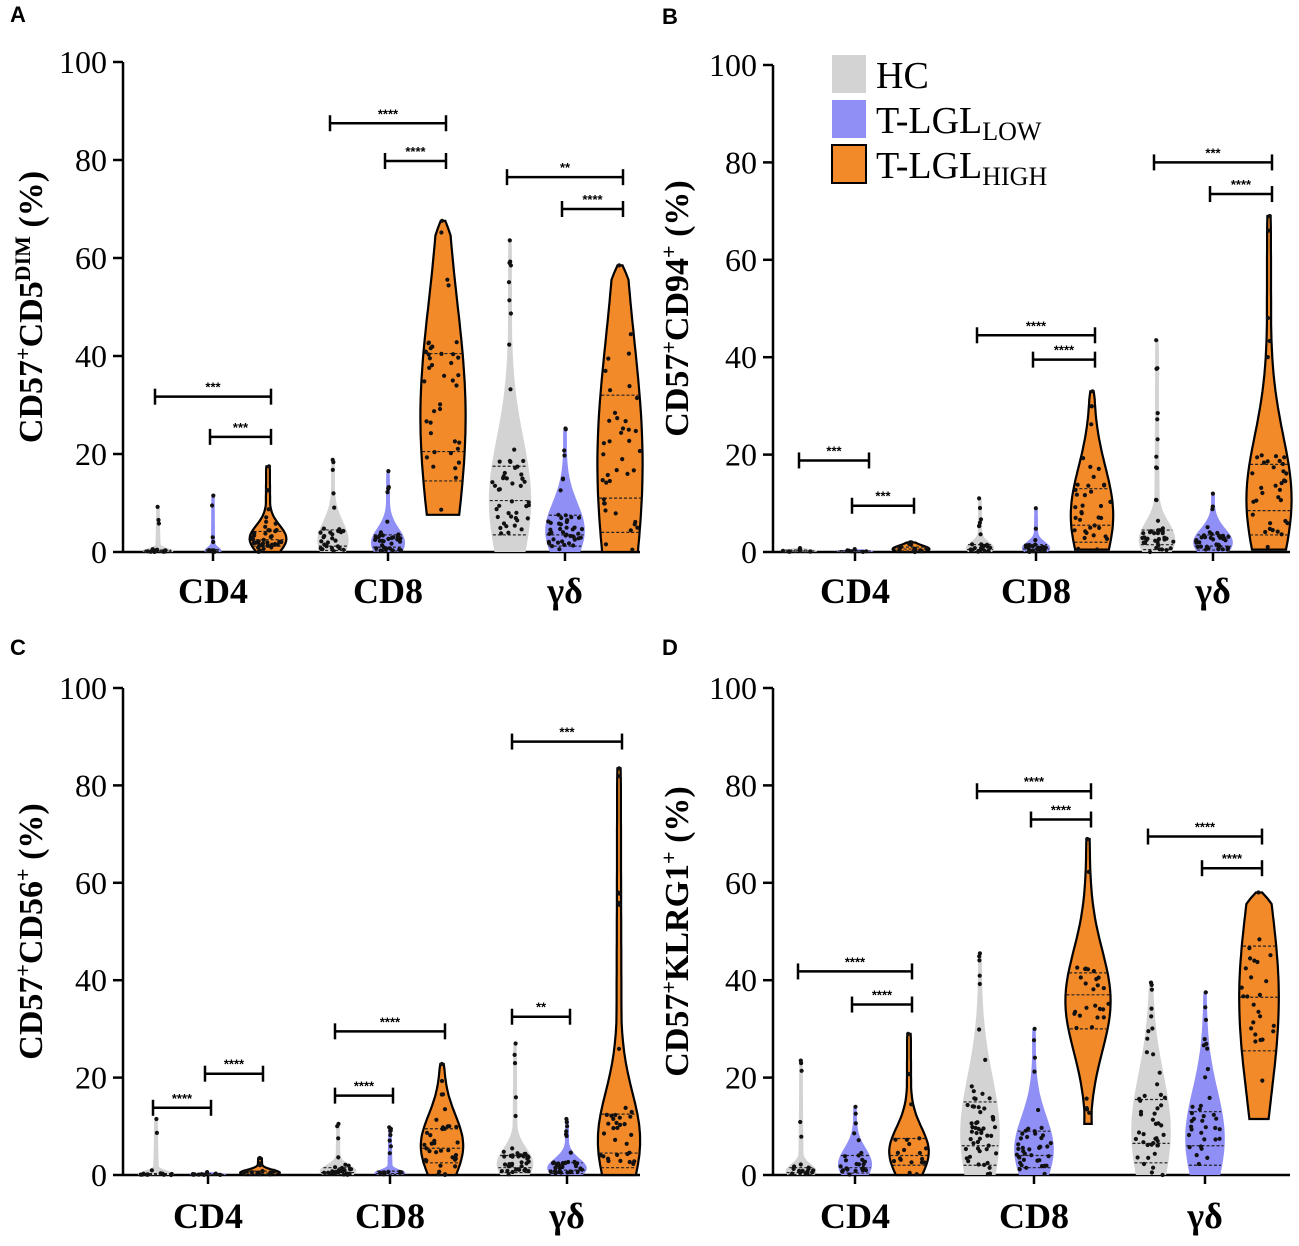  I want to click on y-axis-label: CD57+KLRG1+ (%), so click(676, 931).